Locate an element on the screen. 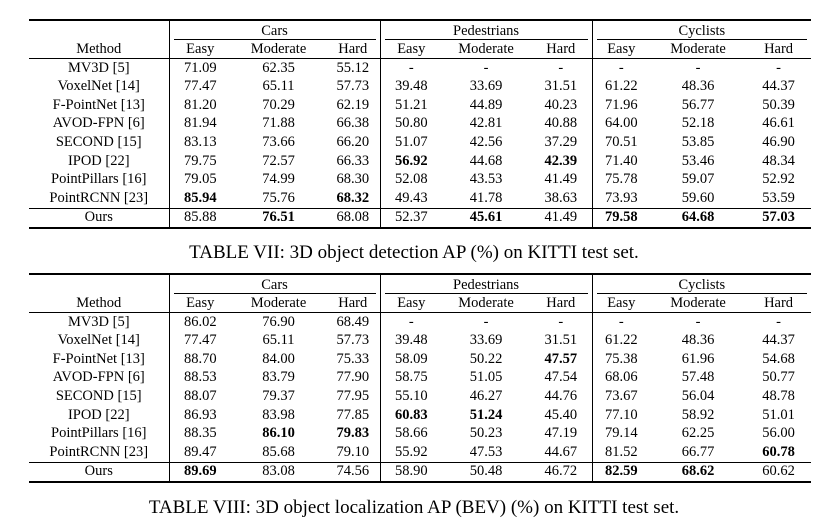  value-cell: 51.21 is located at coordinates (411, 105).